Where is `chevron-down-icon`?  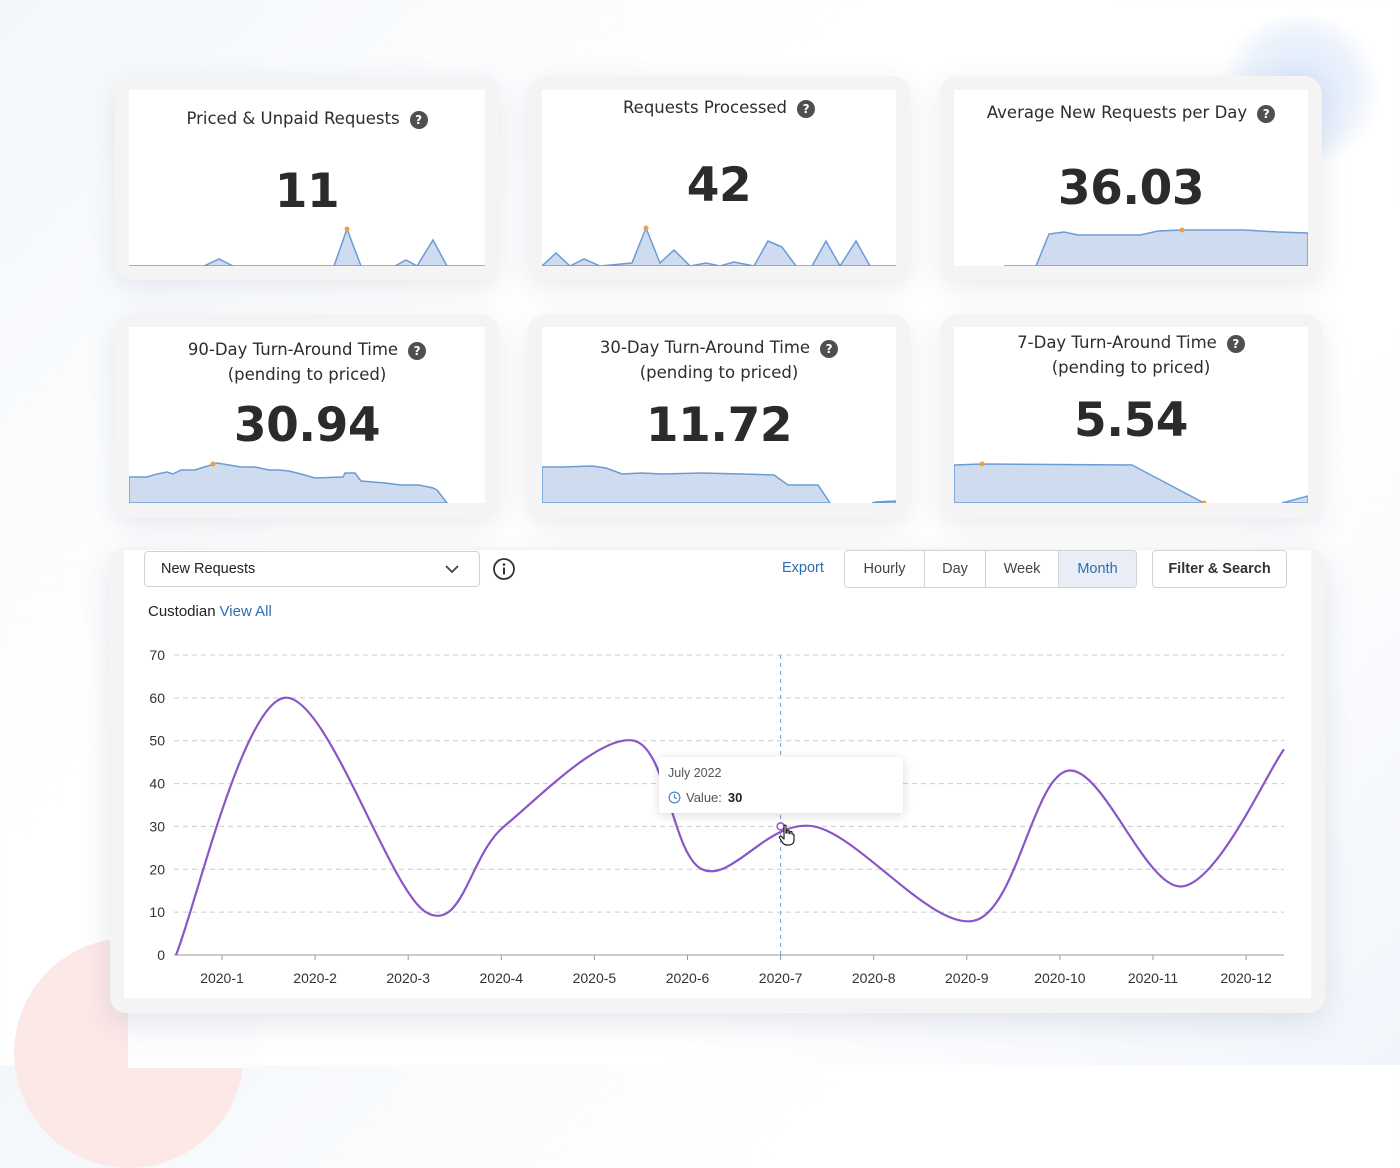
chevron-down-icon is located at coordinates (452, 569).